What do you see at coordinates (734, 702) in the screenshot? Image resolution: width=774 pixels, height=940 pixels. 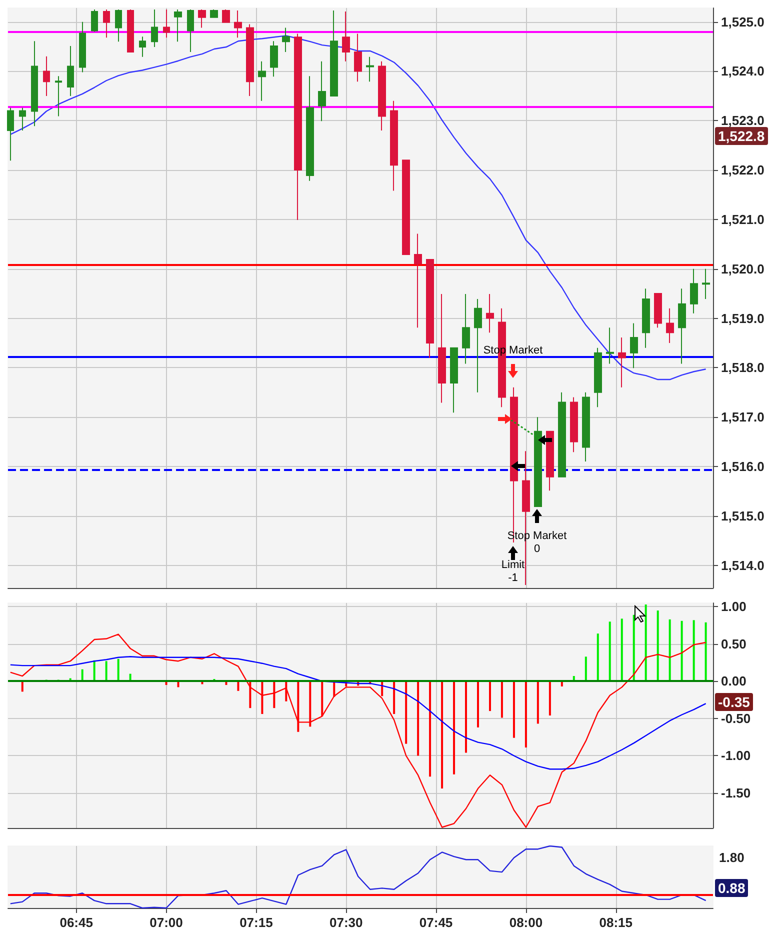 I see `text: -0.35` at bounding box center [734, 702].